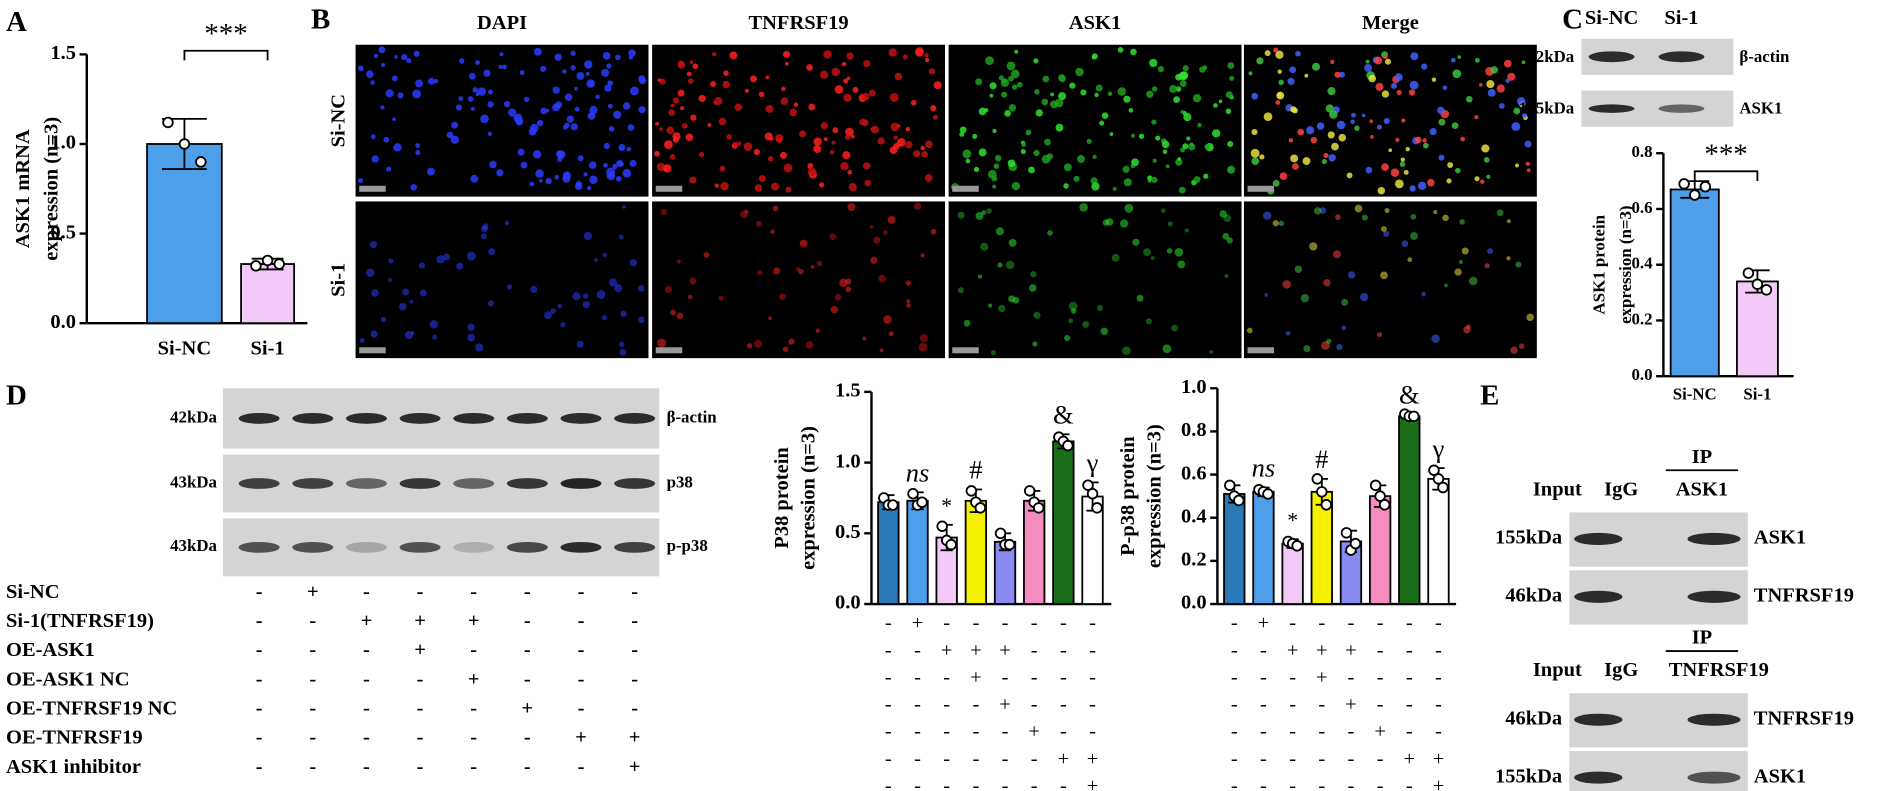  What do you see at coordinates (1263, 547) in the screenshot?
I see `bar` at bounding box center [1263, 547].